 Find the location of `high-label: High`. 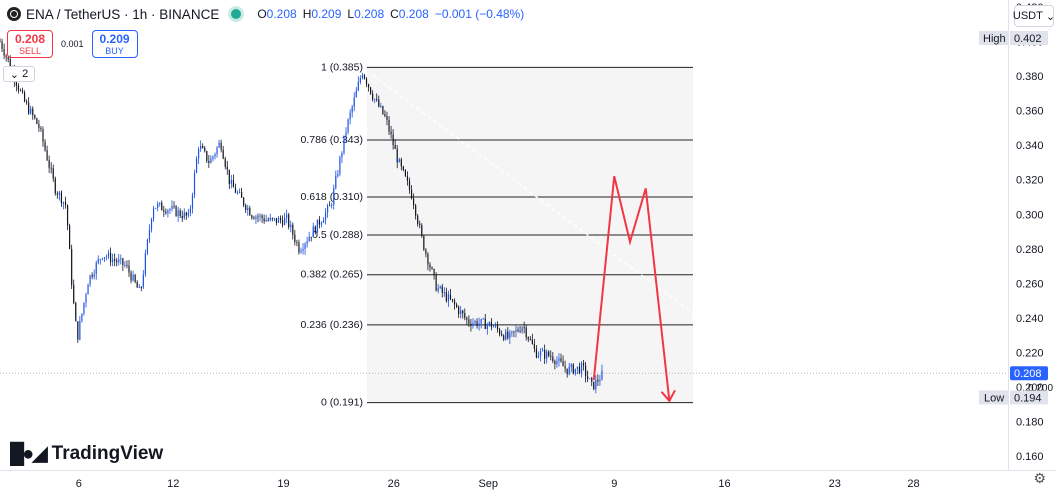

high-label: High is located at coordinates (994, 39).